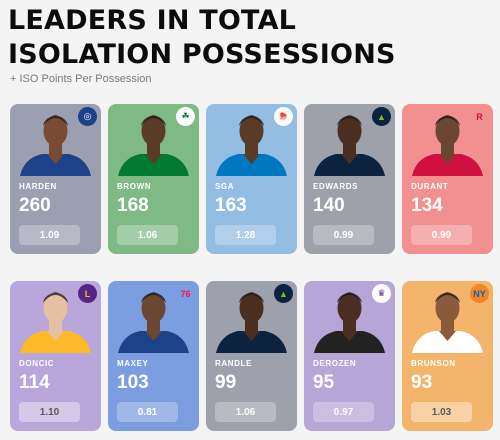 The width and height of the screenshot is (500, 440). What do you see at coordinates (433, 363) in the screenshot?
I see `player-name: BRUNSON` at bounding box center [433, 363].